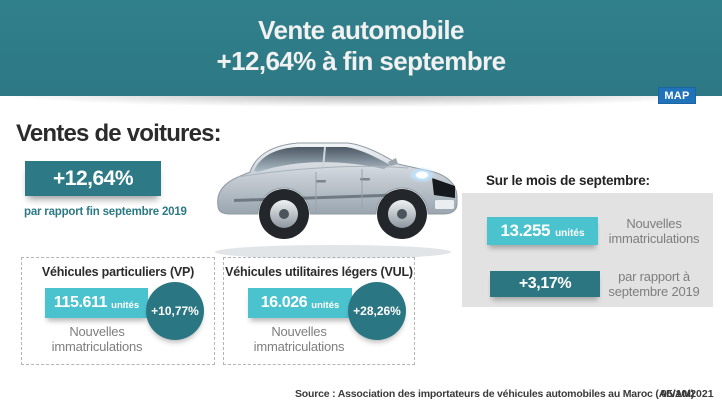 The height and width of the screenshot is (406, 722). What do you see at coordinates (93, 178) in the screenshot?
I see `total-variation-badge: +12,64%` at bounding box center [93, 178].